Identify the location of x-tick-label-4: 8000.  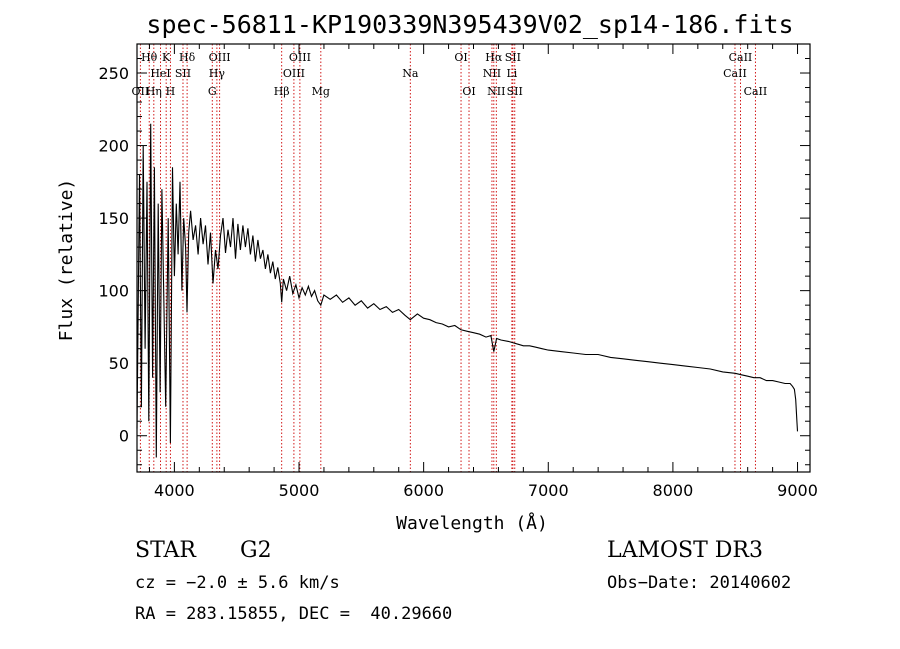
(673, 490).